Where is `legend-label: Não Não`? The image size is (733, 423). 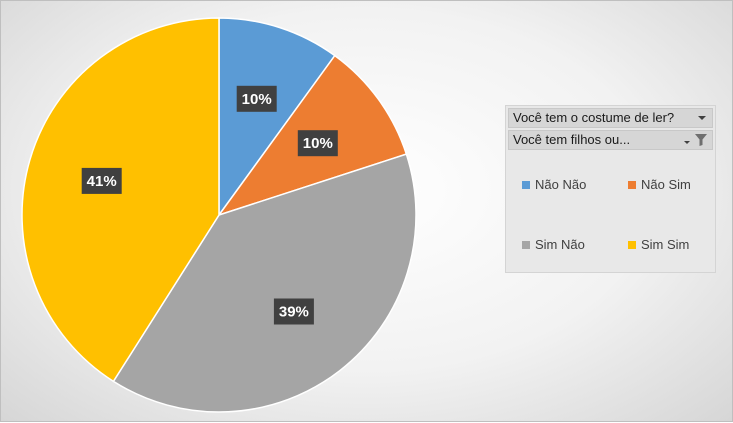 legend-label: Não Não is located at coordinates (561, 184).